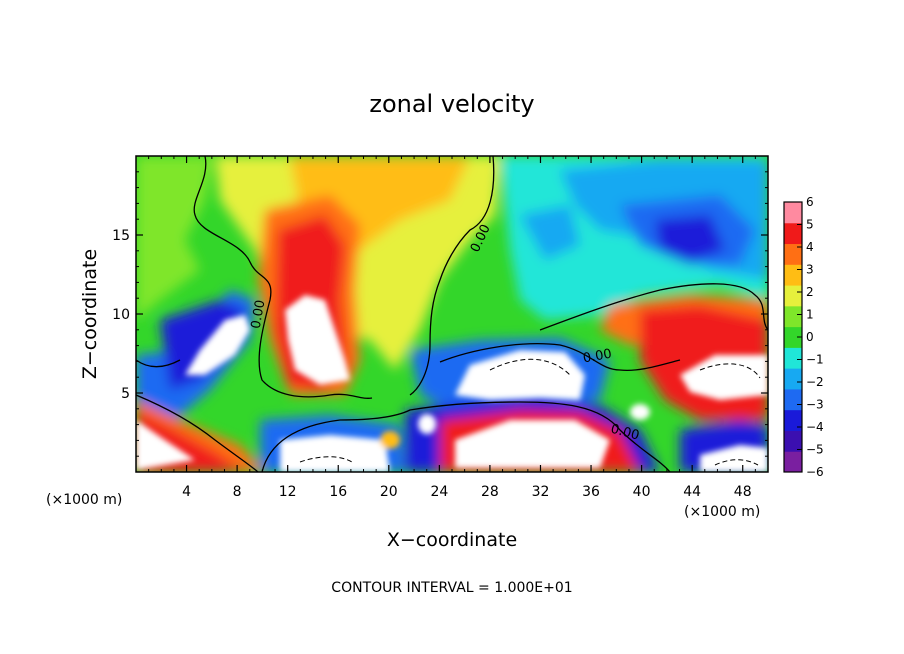  Describe the element at coordinates (810, 315) in the screenshot. I see `colorbar-tick-label: 1` at that location.